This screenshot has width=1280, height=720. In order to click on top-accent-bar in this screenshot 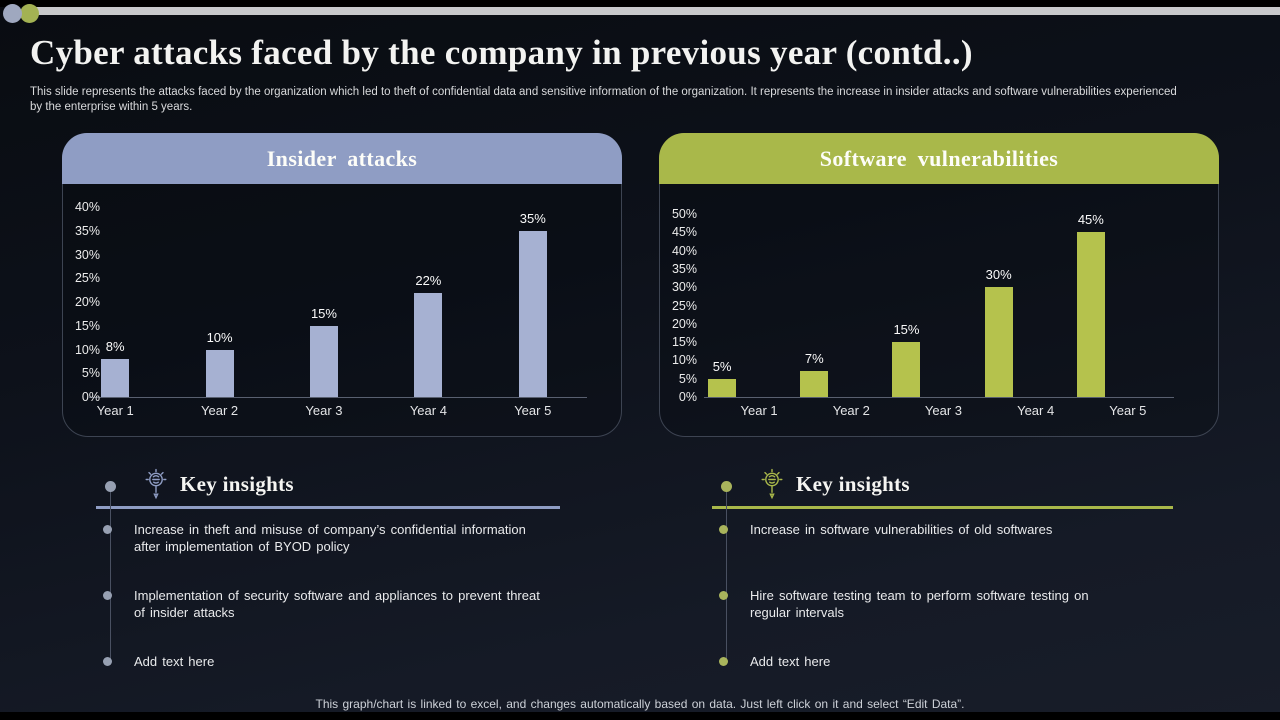, I will do `click(658, 11)`.